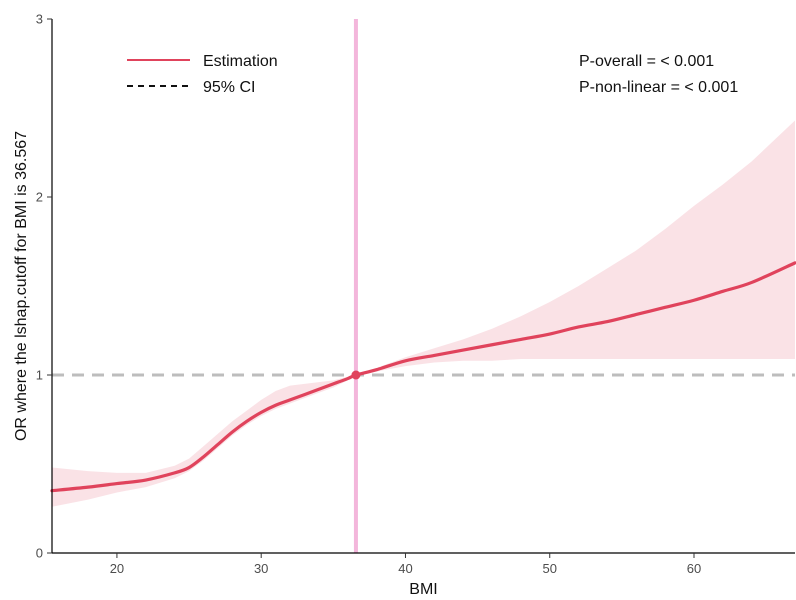  I want to click on annotation-p-non-linear: P-non-linear = < 0.001, so click(658, 87).